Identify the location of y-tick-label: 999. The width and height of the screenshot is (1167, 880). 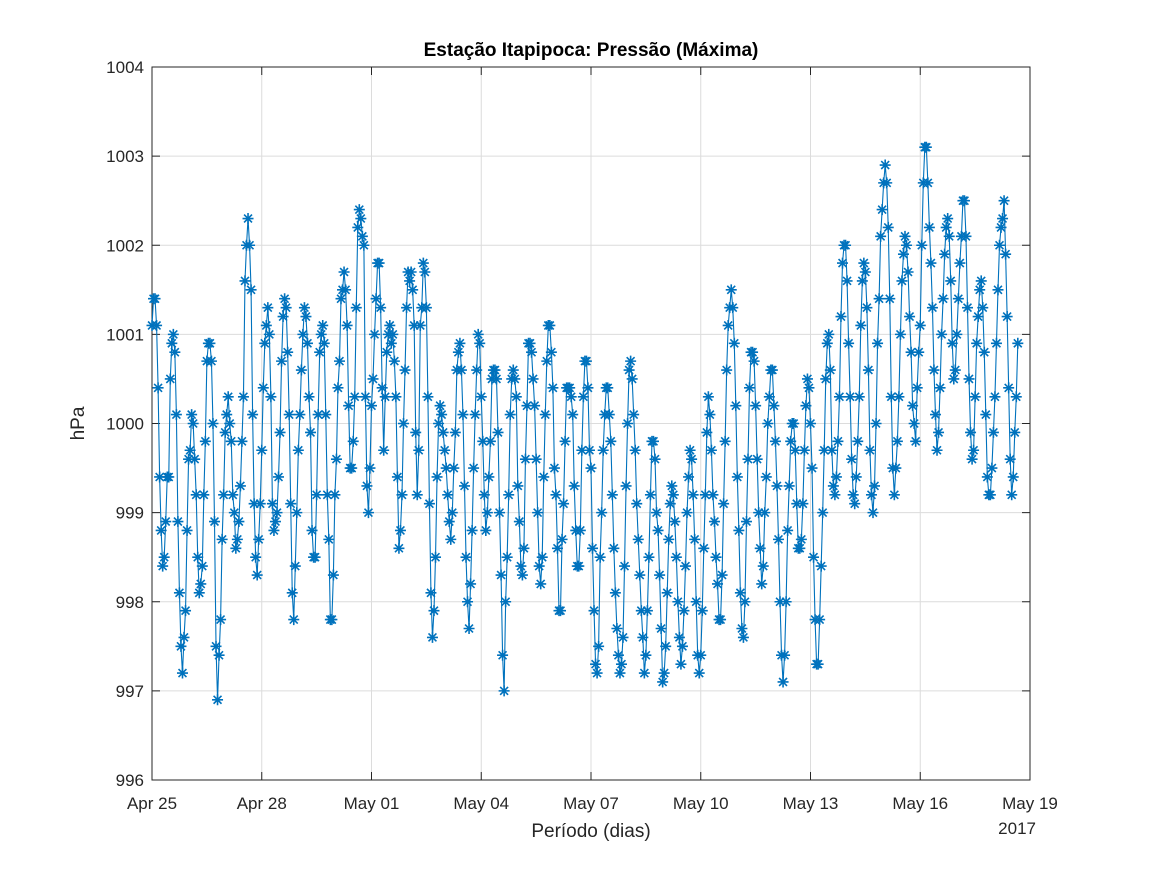
(130, 513).